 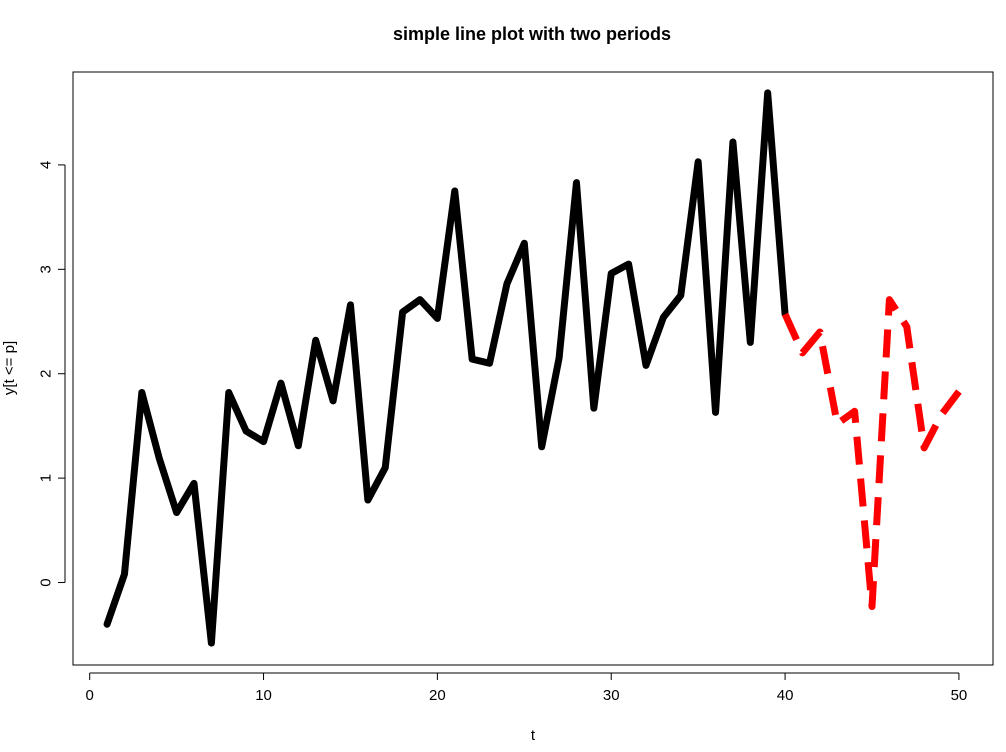 What do you see at coordinates (9, 368) in the screenshot?
I see `y-axis-title: y[t <= p]` at bounding box center [9, 368].